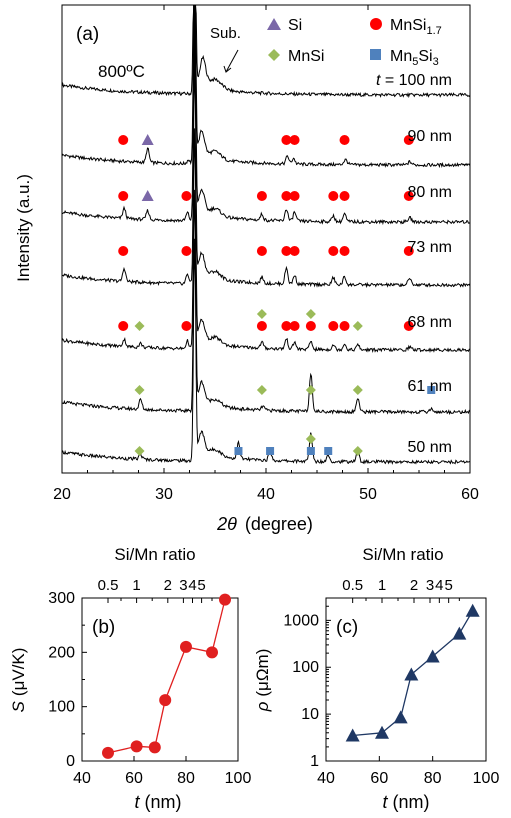 This screenshot has height=818, width=511. Describe the element at coordinates (430, 136) in the screenshot. I see `thickness-label: 90 nm` at that location.